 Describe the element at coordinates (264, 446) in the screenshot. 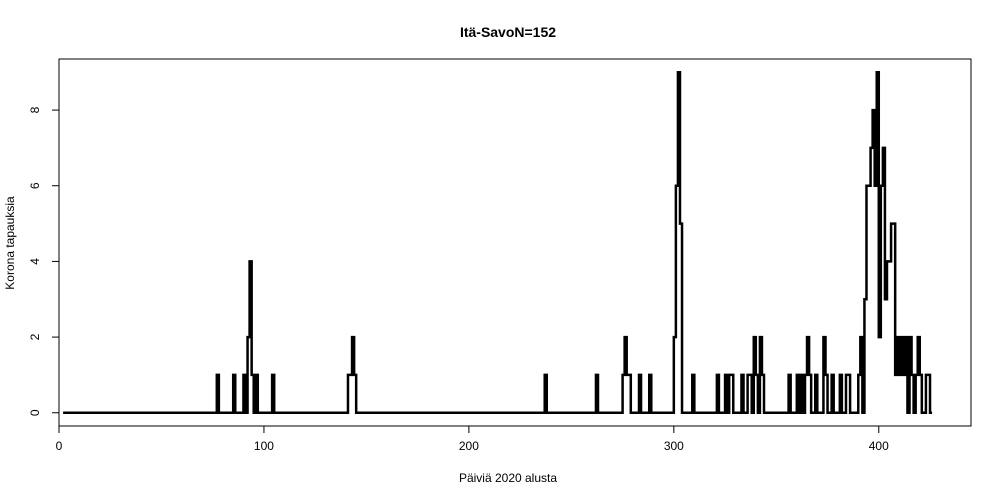

I see `x-tick-label: 100` at that location.